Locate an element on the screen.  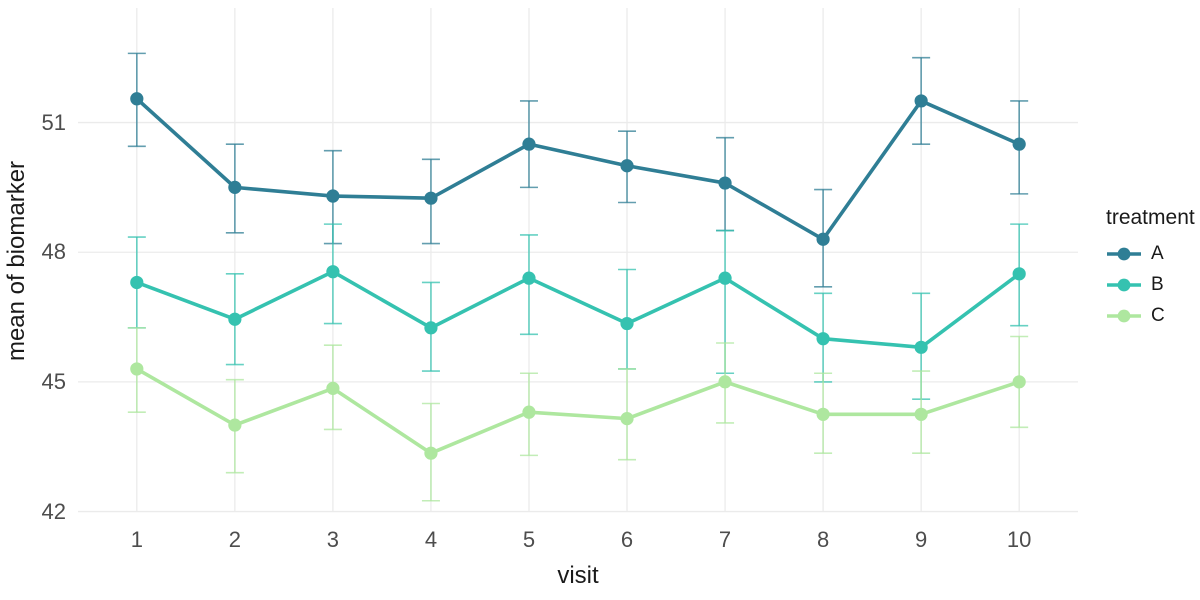
x-tick-label: 9 is located at coordinates (921, 539).